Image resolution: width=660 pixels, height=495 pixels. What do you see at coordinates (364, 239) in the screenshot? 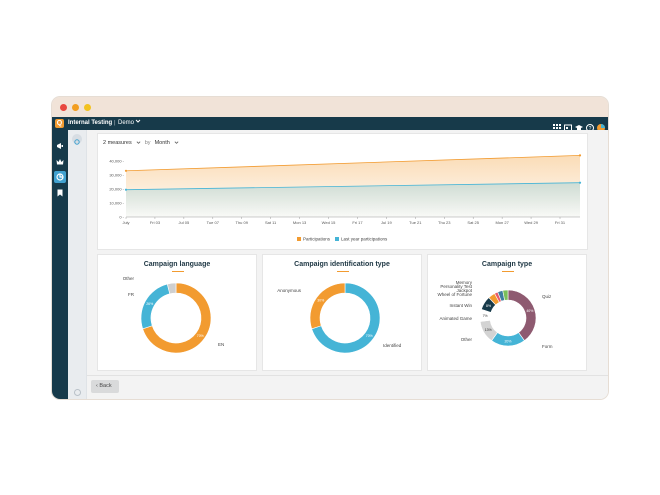
I see `legend-label: Last year participations` at bounding box center [364, 239].